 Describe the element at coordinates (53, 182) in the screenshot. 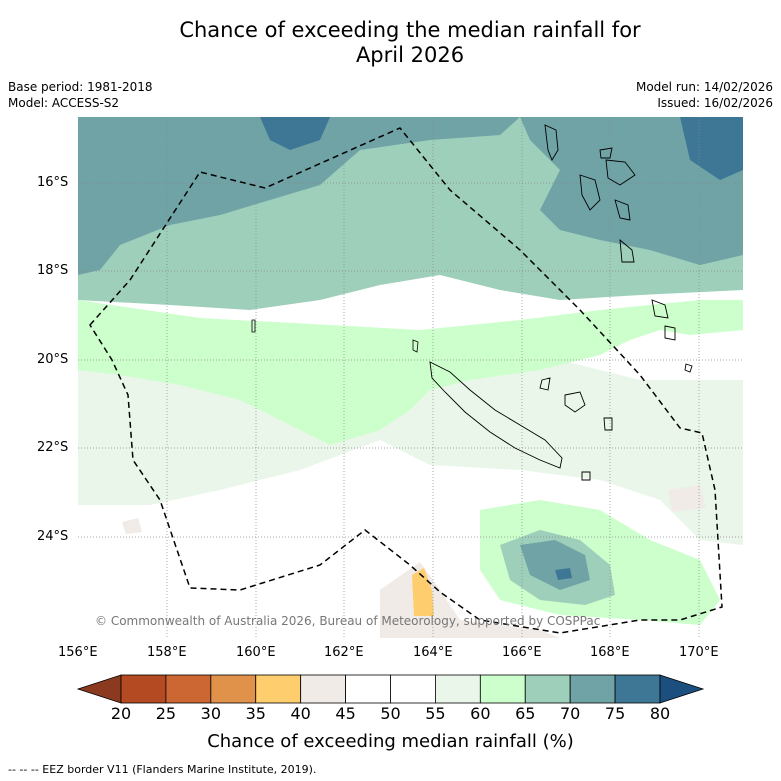

I see `lat-label-16s: 16°S` at that location.